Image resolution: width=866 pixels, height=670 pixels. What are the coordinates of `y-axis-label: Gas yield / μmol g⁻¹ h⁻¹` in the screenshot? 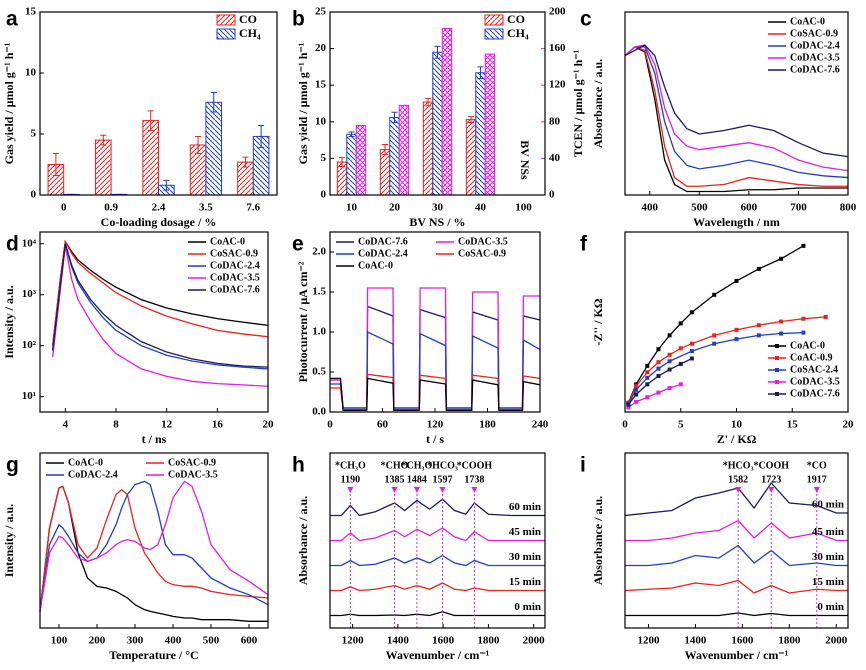 It's located at (9, 103).